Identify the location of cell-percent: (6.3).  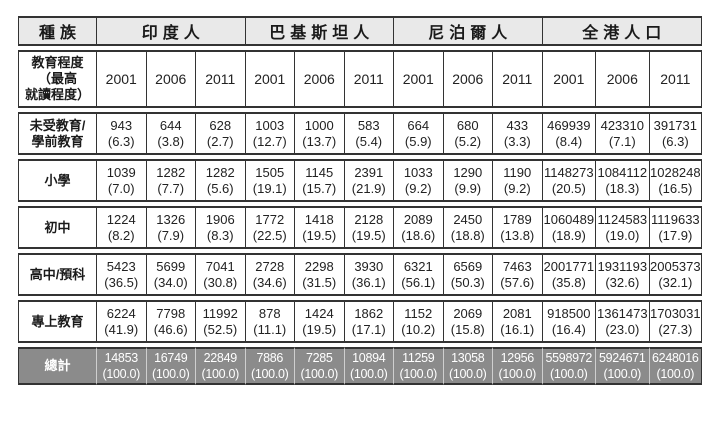
(121, 141).